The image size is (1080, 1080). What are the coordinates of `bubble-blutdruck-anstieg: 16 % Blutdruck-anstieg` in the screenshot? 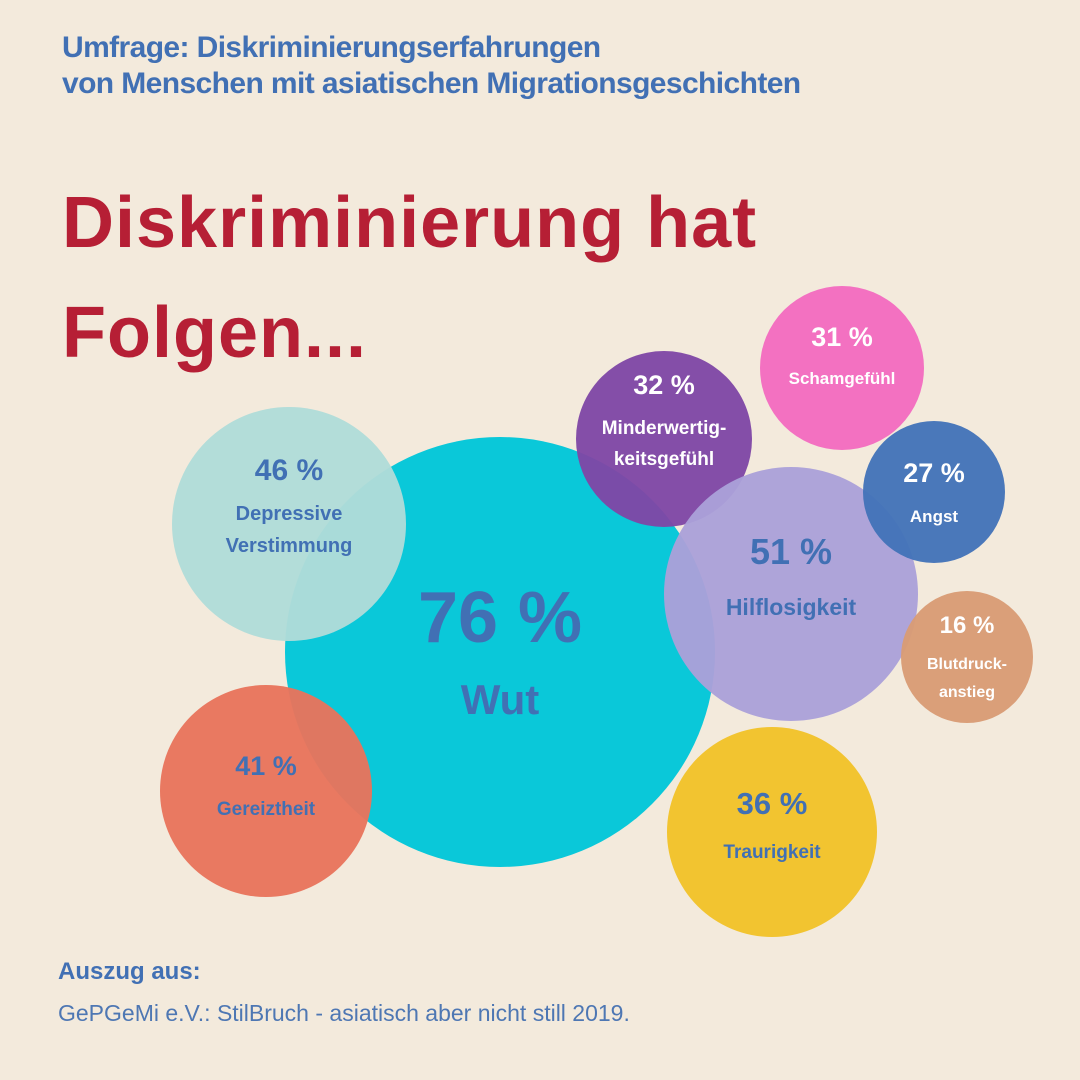 It's located at (967, 657).